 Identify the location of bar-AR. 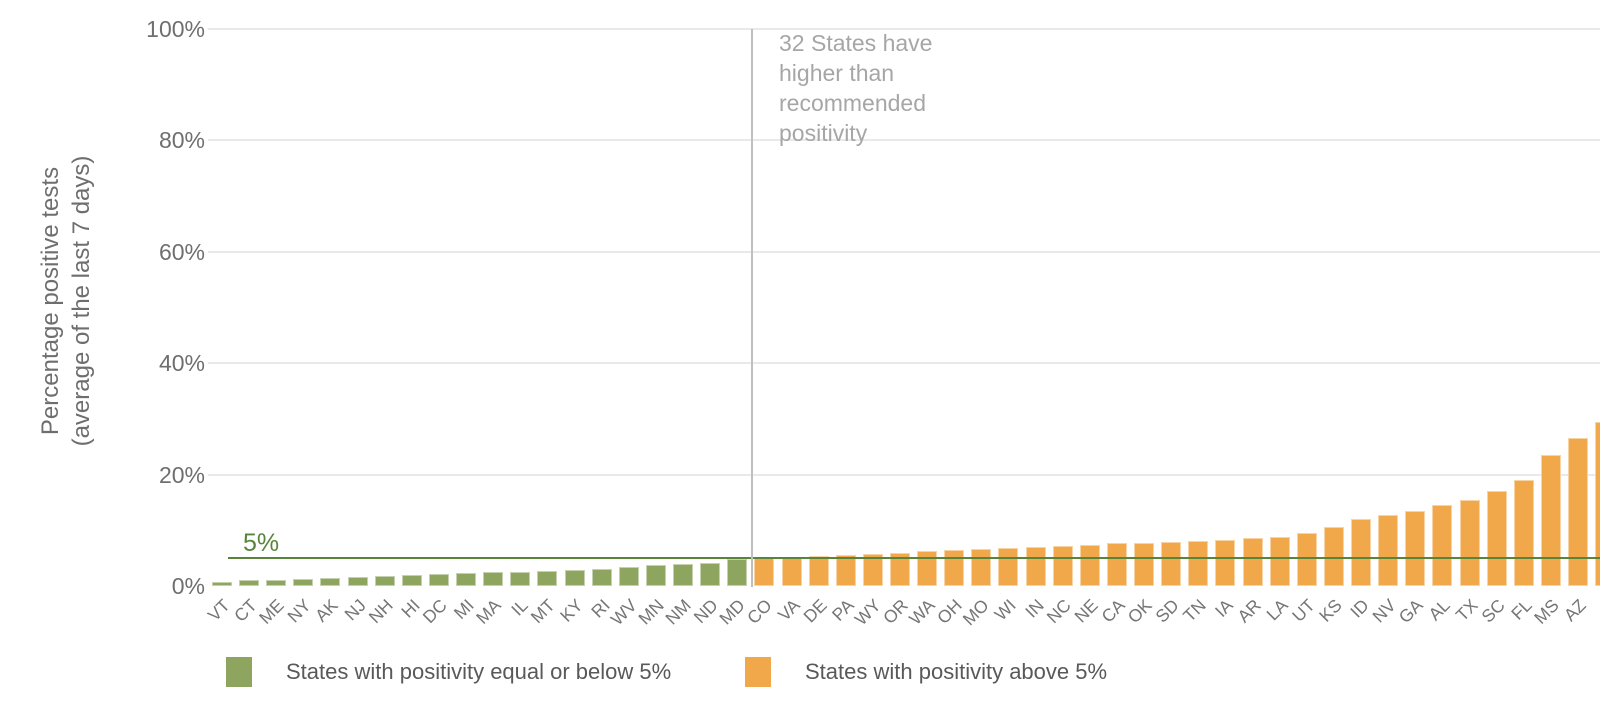
(1252, 562).